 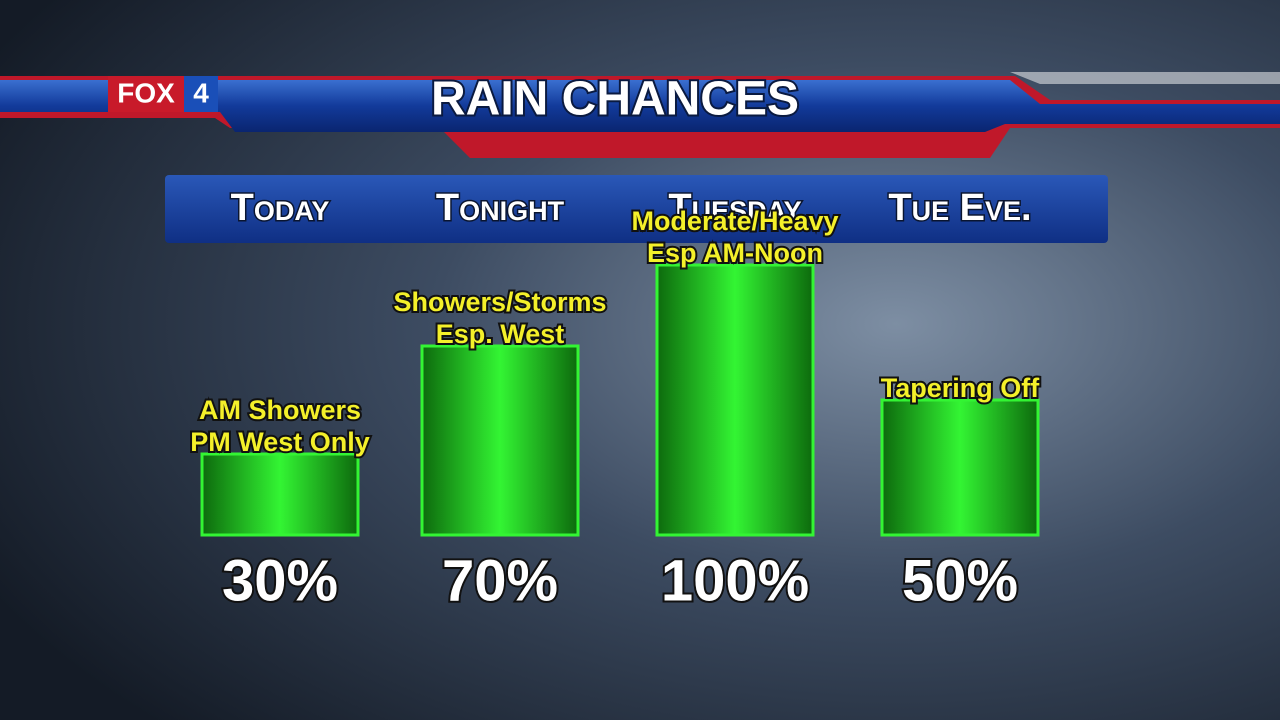 I want to click on logo-number: 4, so click(x=201, y=92).